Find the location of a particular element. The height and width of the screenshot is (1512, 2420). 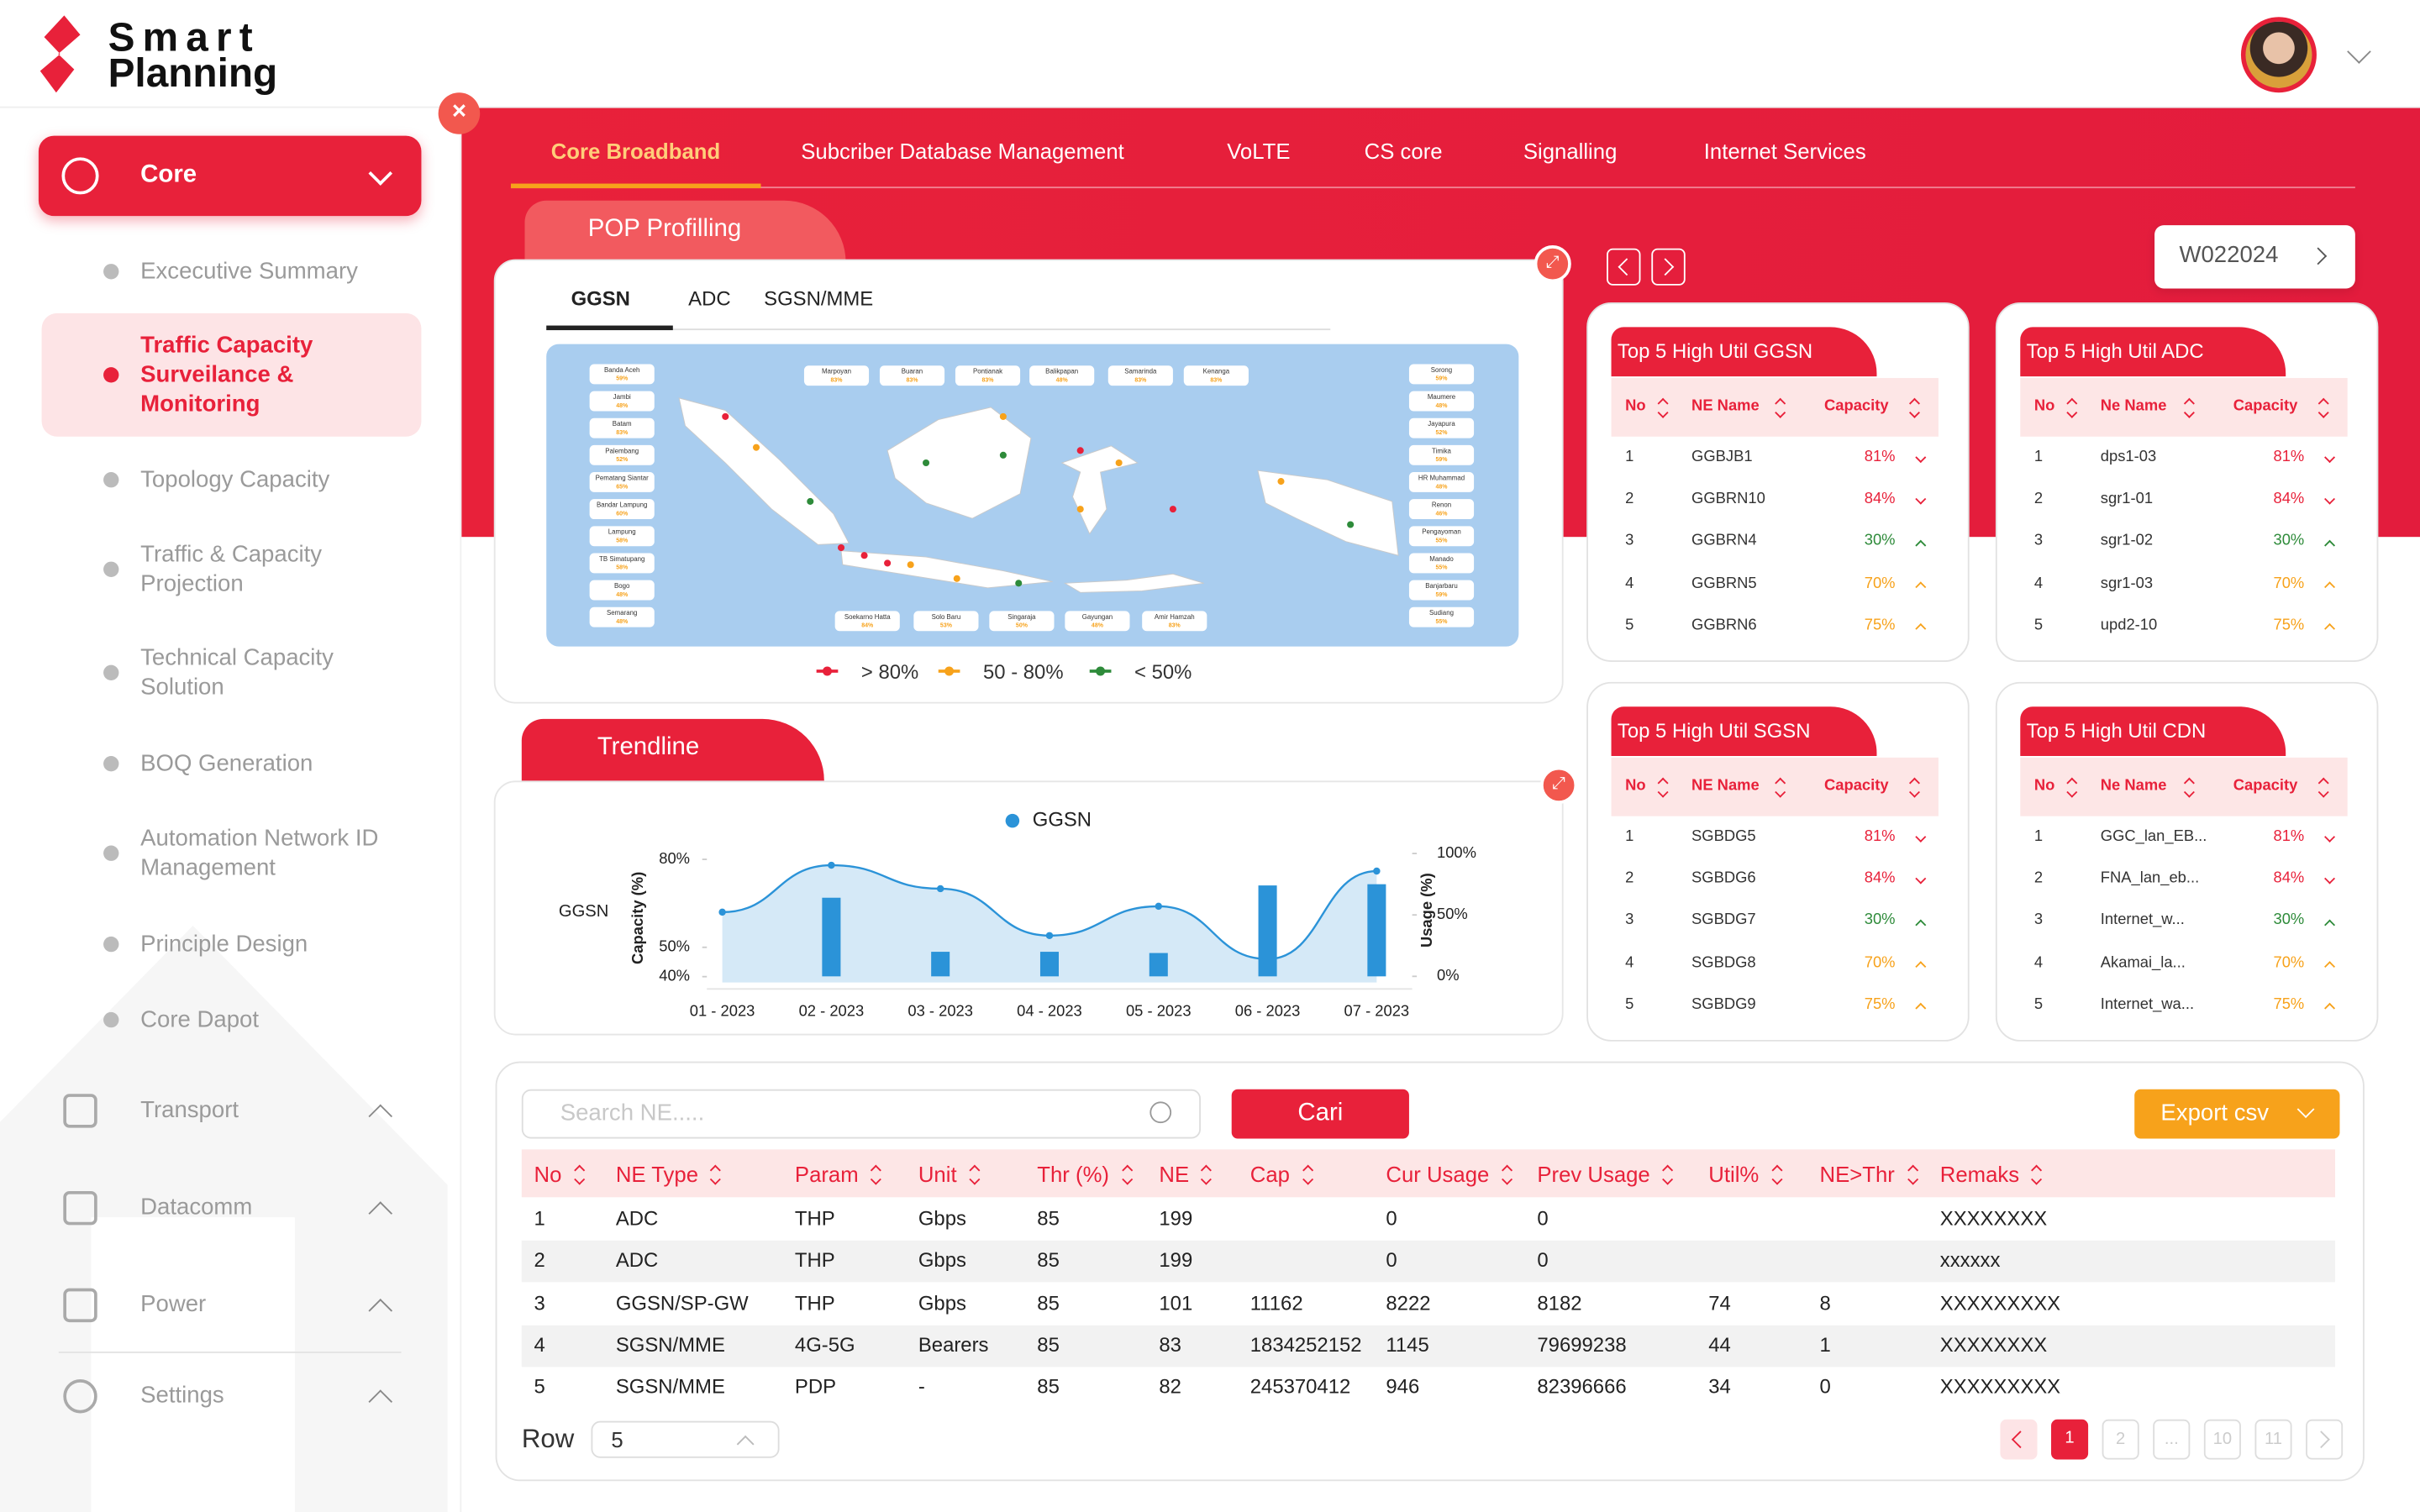

table-cell: 11162 is located at coordinates (1276, 1302).